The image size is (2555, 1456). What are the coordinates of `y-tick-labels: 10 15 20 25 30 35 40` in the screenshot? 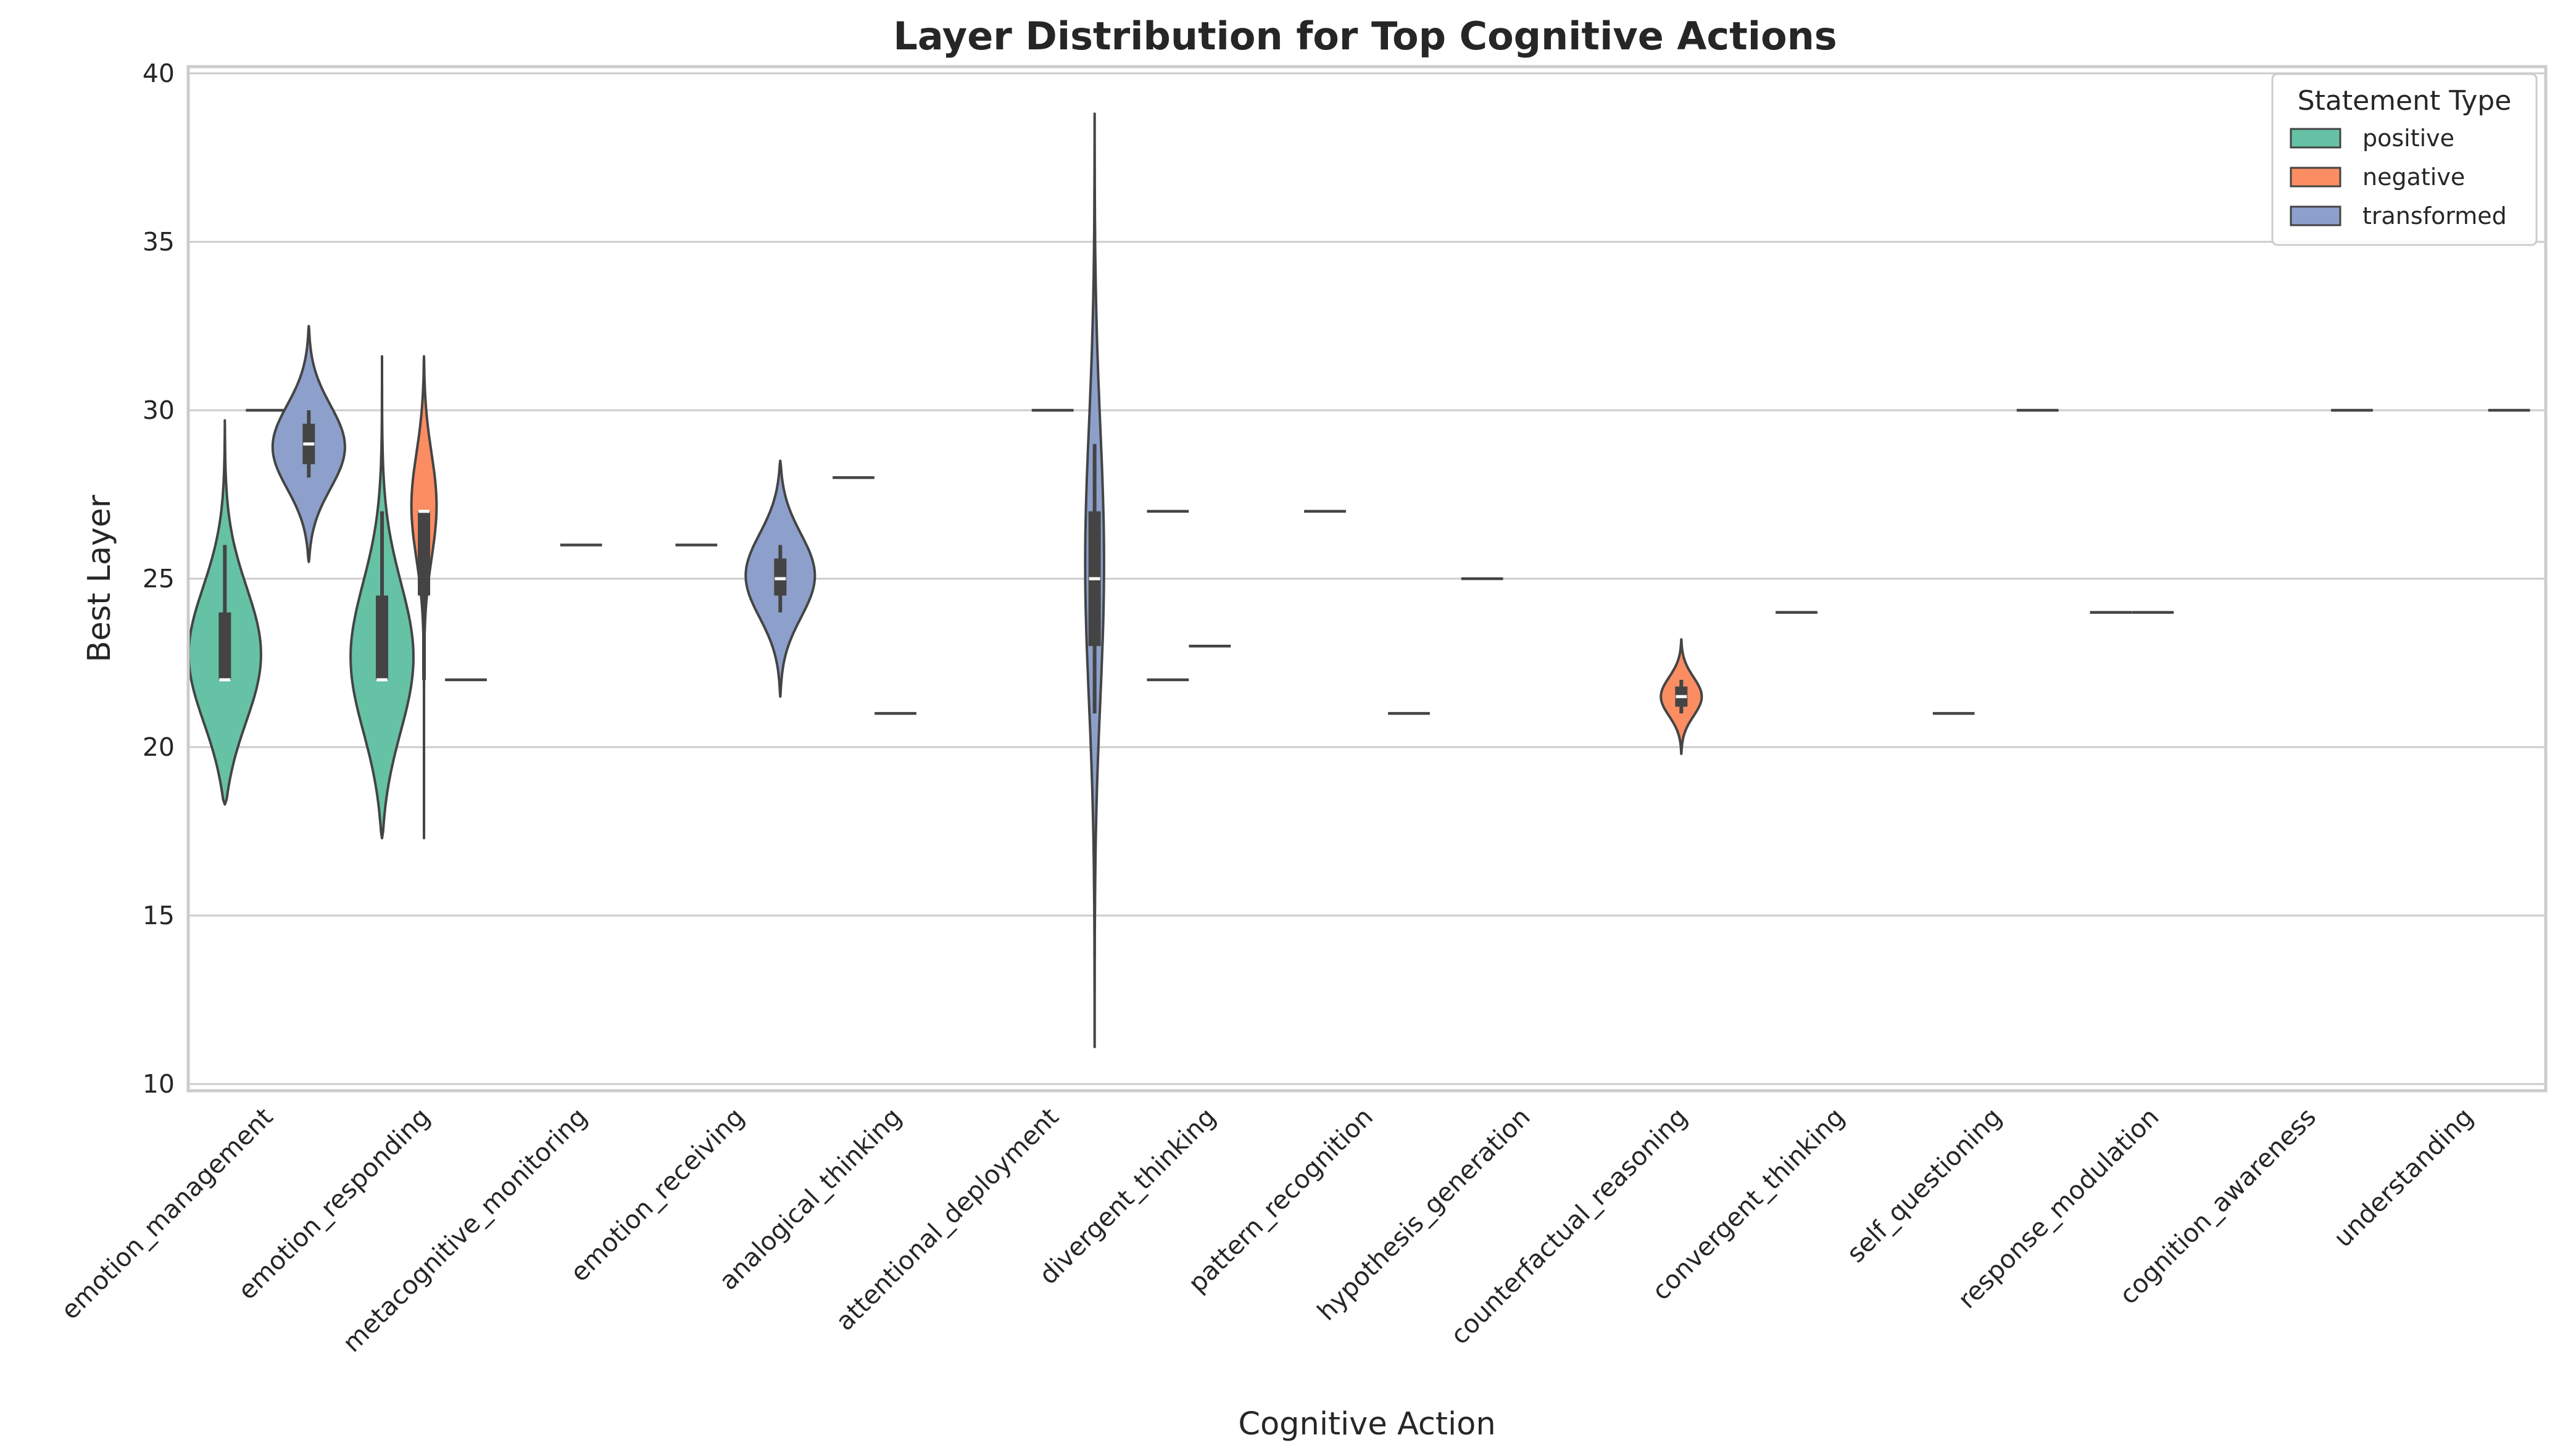 It's located at (159, 579).